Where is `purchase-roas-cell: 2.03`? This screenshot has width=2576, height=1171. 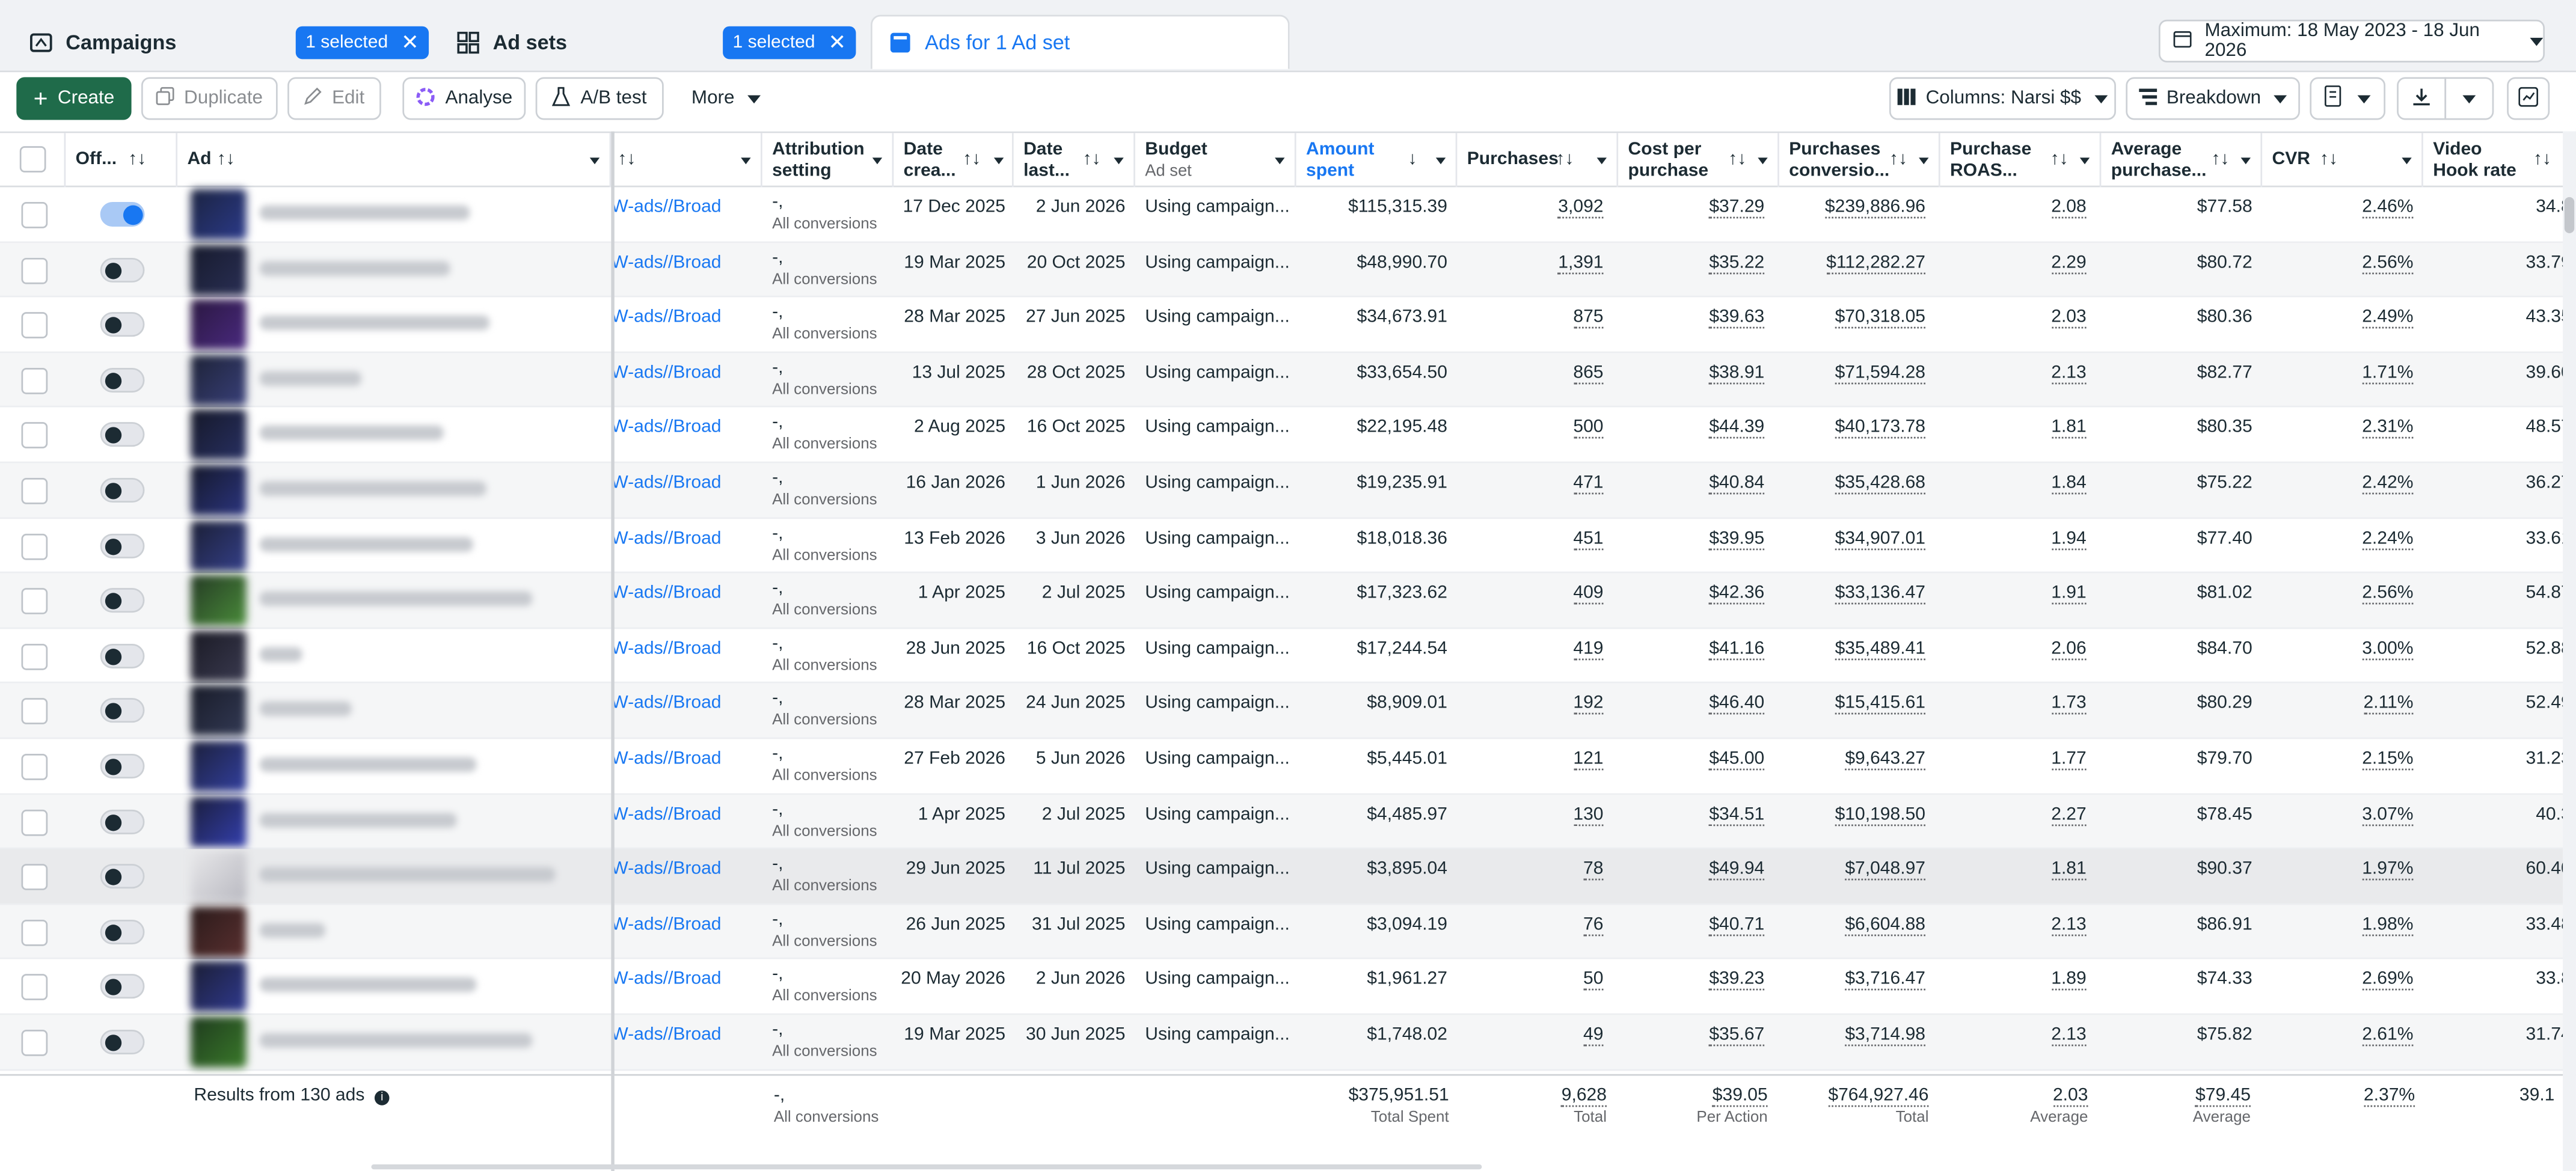
purchase-roas-cell: 2.03 is located at coordinates (2013, 325).